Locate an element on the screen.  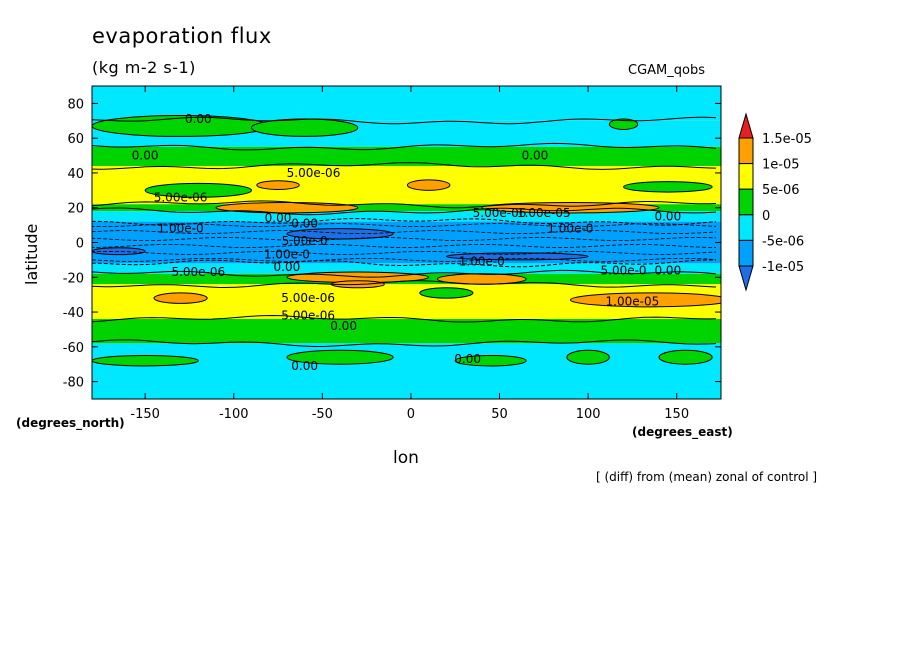
colorbar-label: -5e-06 is located at coordinates (783, 241).